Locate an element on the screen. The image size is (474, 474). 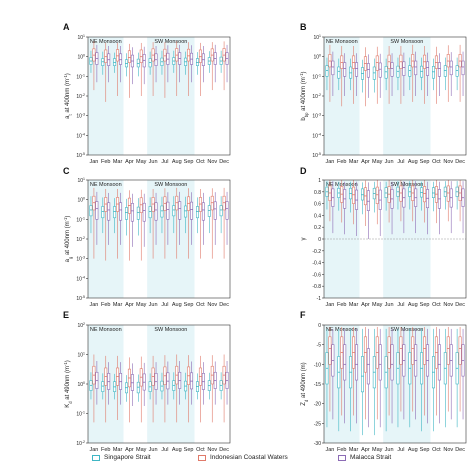
legend-item-malacca: Malacca Strait is located at coordinates (364, 457).